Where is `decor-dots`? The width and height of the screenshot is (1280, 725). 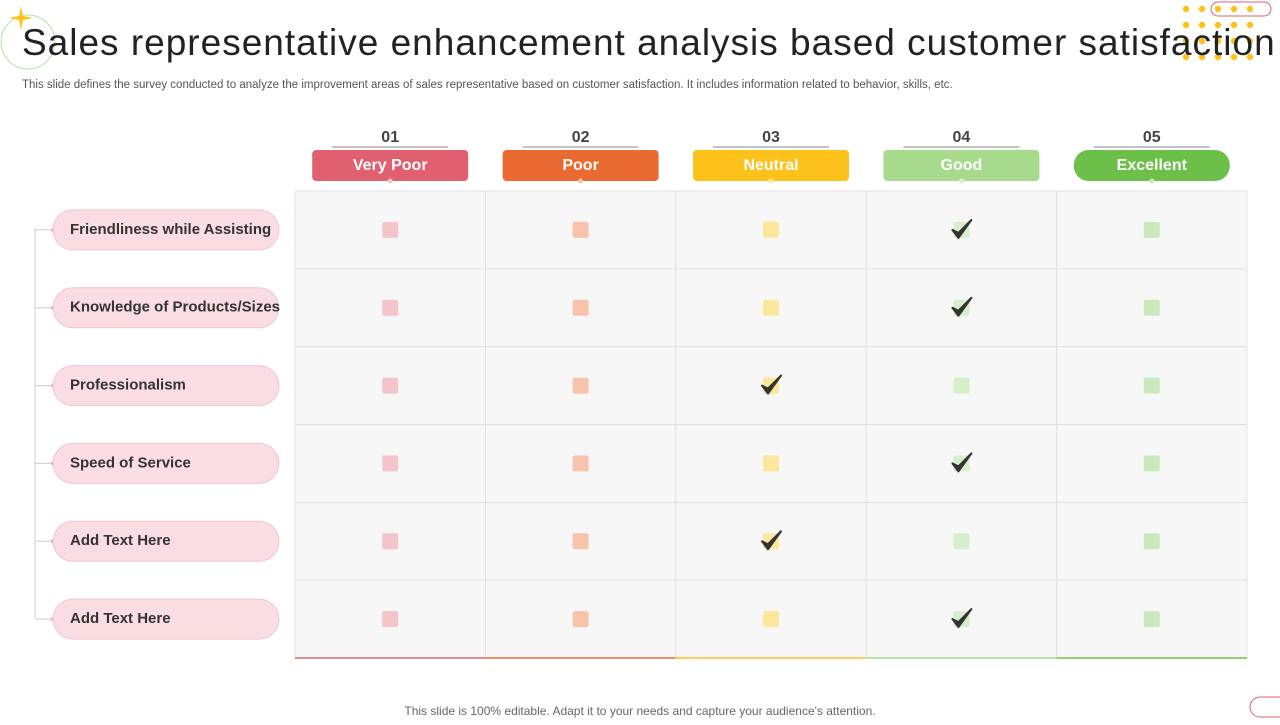
decor-dots is located at coordinates (1218, 33).